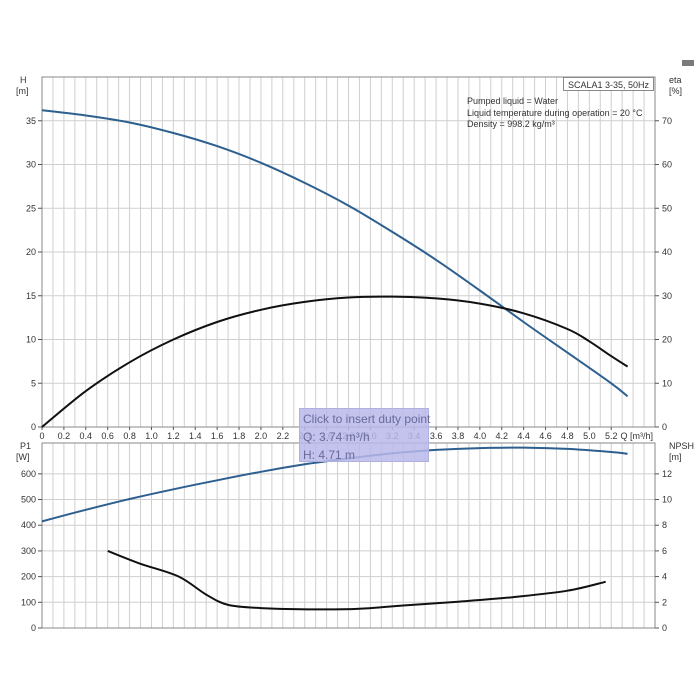 The width and height of the screenshot is (700, 700). Describe the element at coordinates (64, 436) in the screenshot. I see `x-tick-label: 0.2` at that location.